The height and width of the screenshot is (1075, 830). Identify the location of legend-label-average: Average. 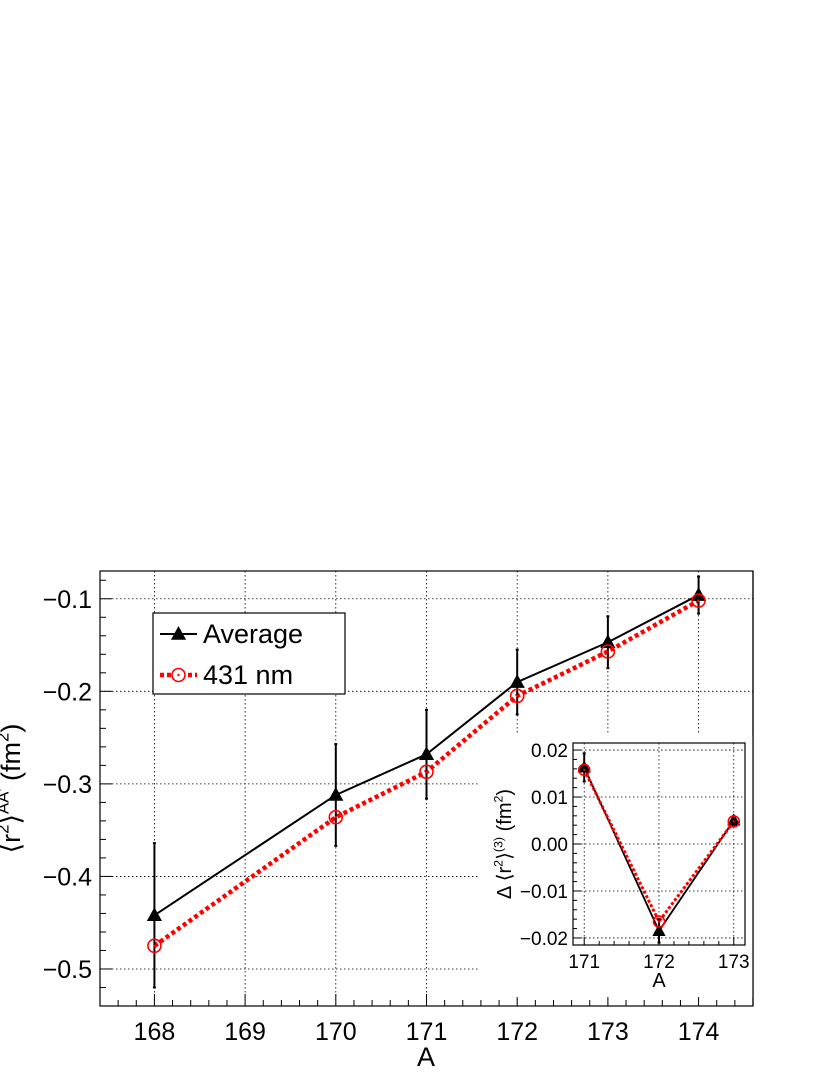
(253, 634).